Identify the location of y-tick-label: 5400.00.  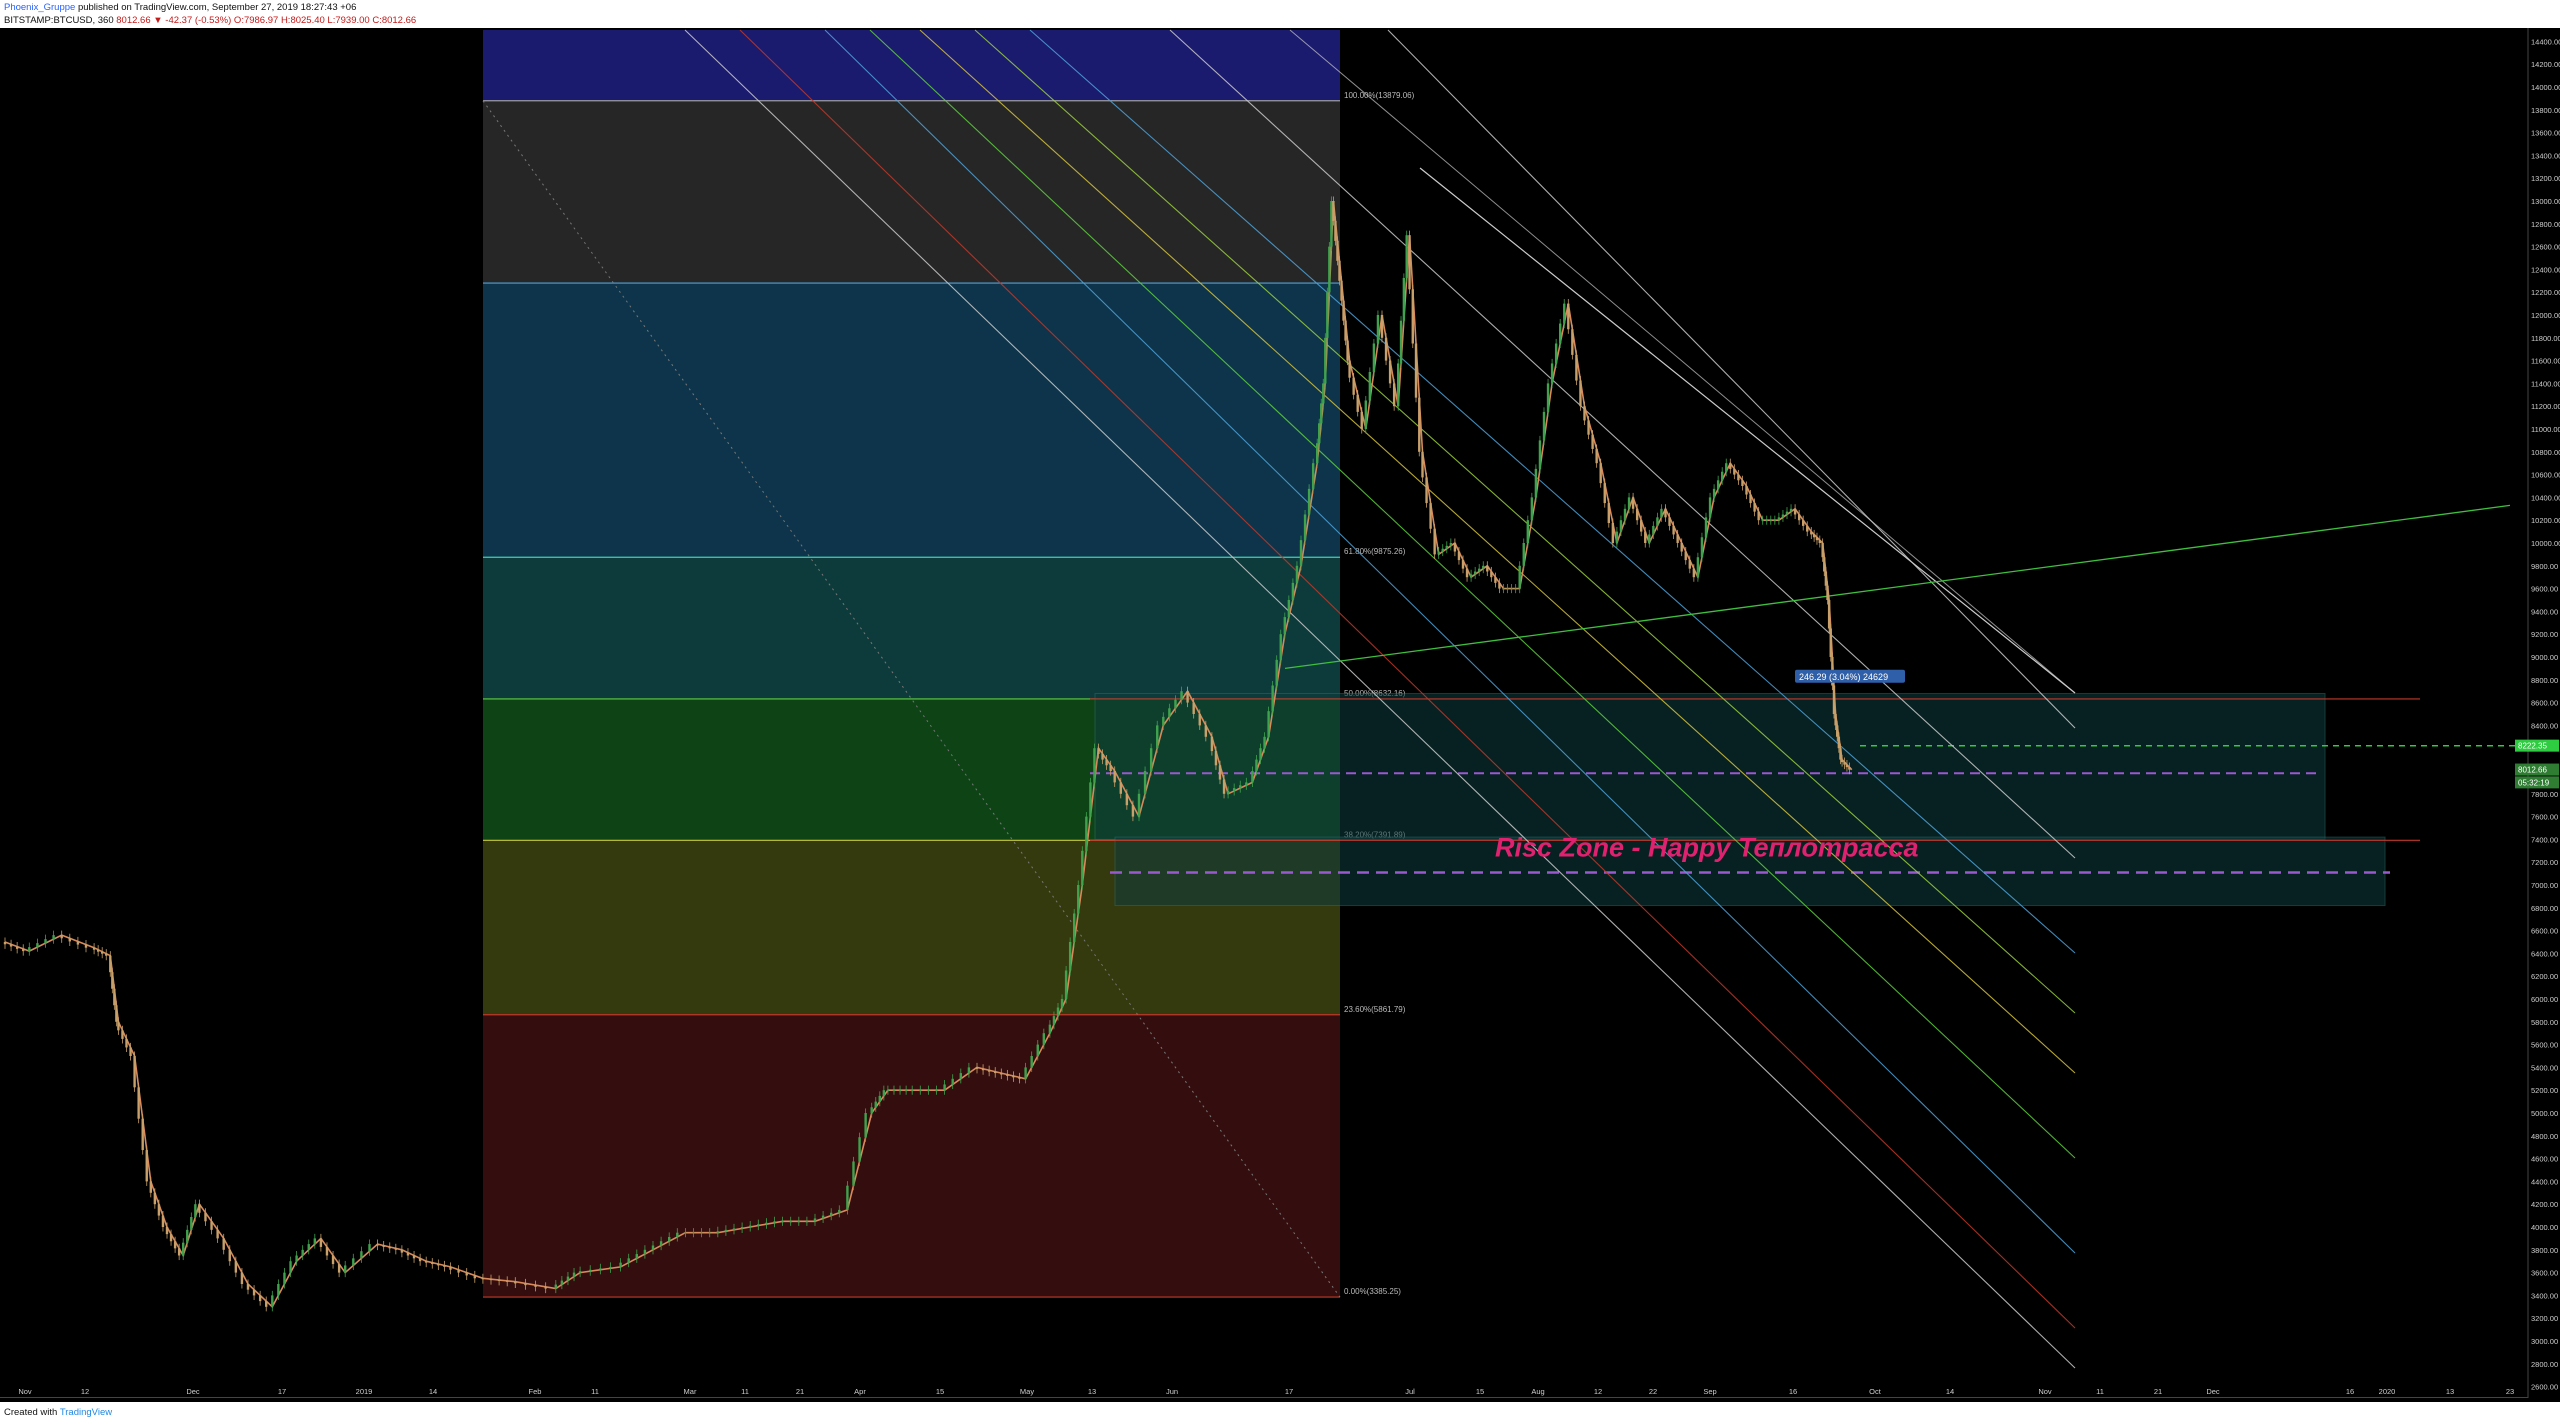
(2544, 1067).